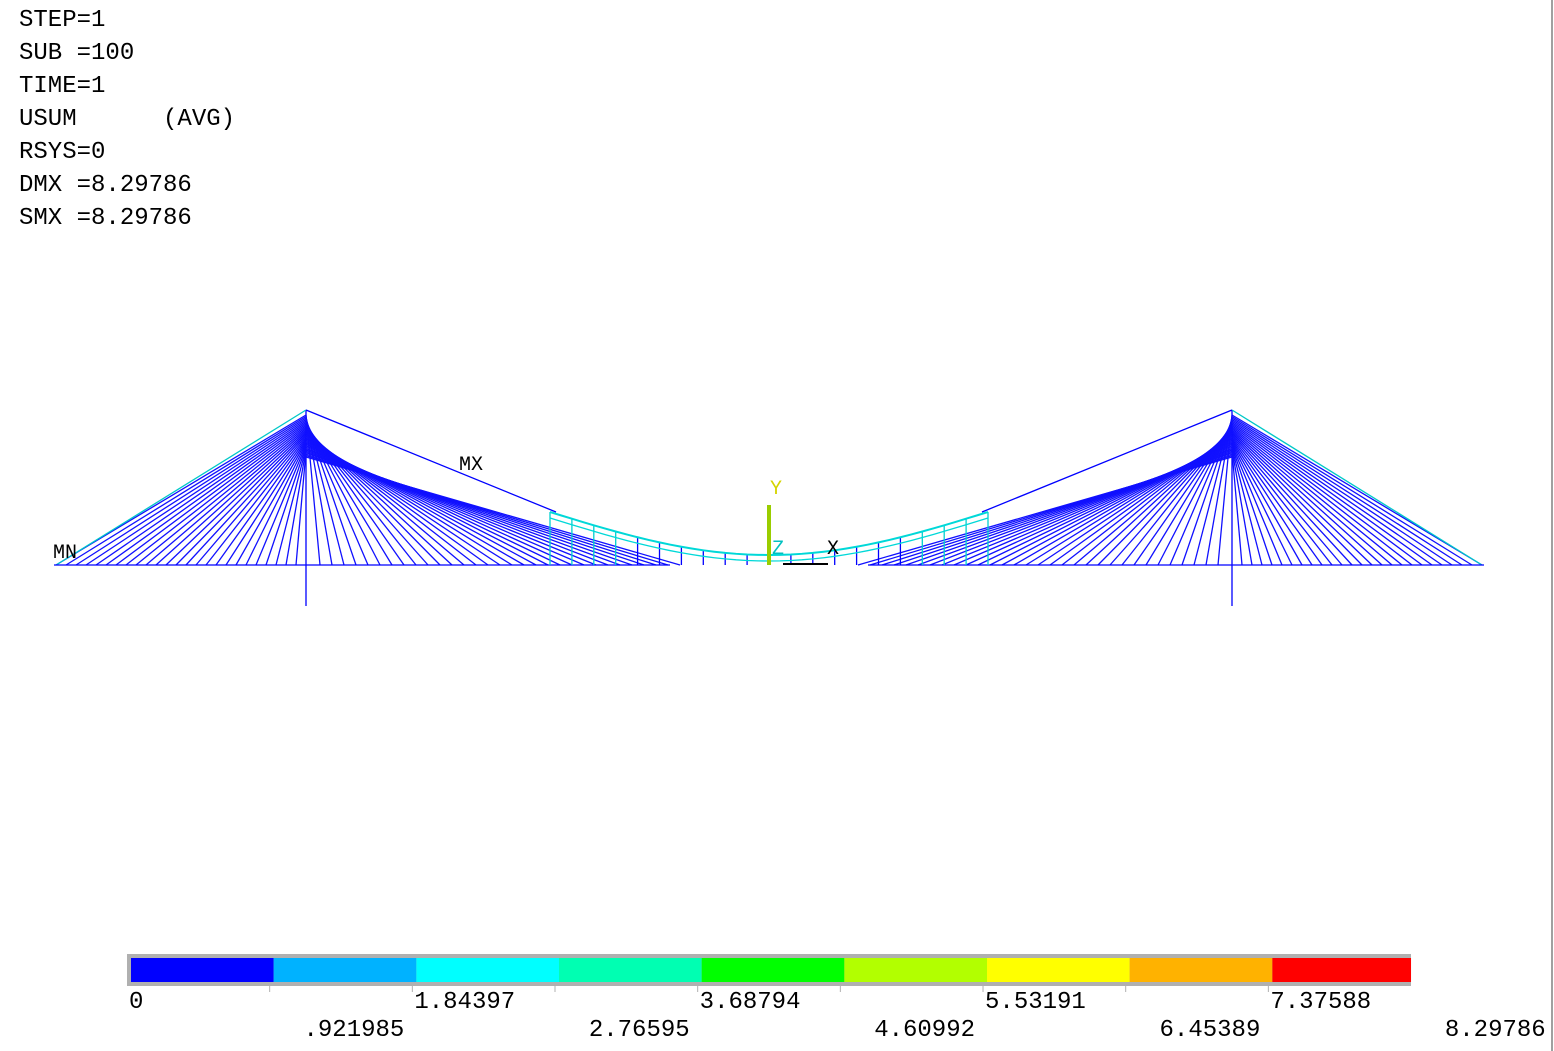 This screenshot has width=1554, height=1051. Describe the element at coordinates (76, 53) in the screenshot. I see `header-line: SUB =100` at that location.